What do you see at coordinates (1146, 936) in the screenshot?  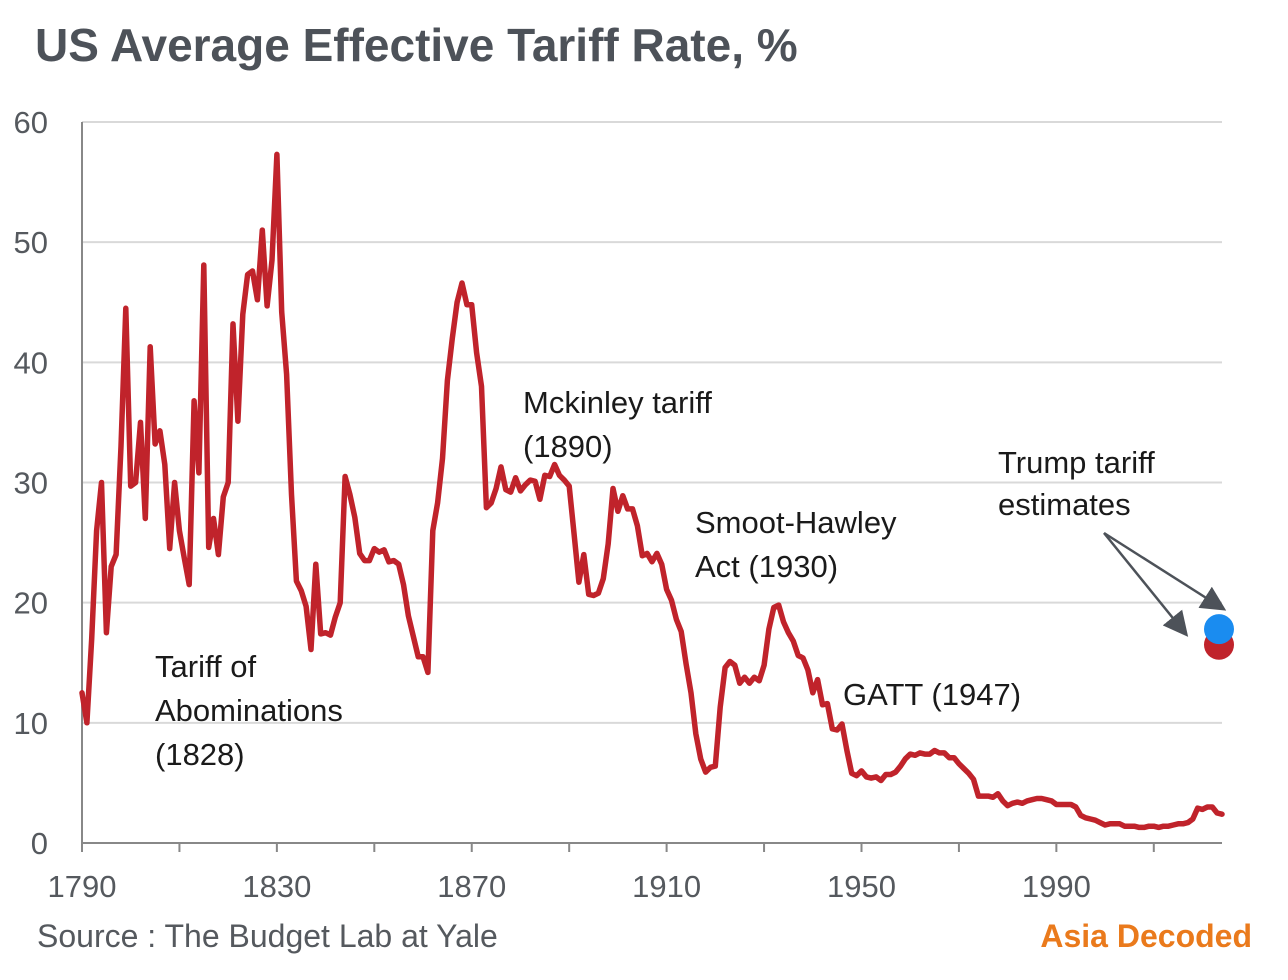 I see `brand-logo-text: Asia Decoded` at bounding box center [1146, 936].